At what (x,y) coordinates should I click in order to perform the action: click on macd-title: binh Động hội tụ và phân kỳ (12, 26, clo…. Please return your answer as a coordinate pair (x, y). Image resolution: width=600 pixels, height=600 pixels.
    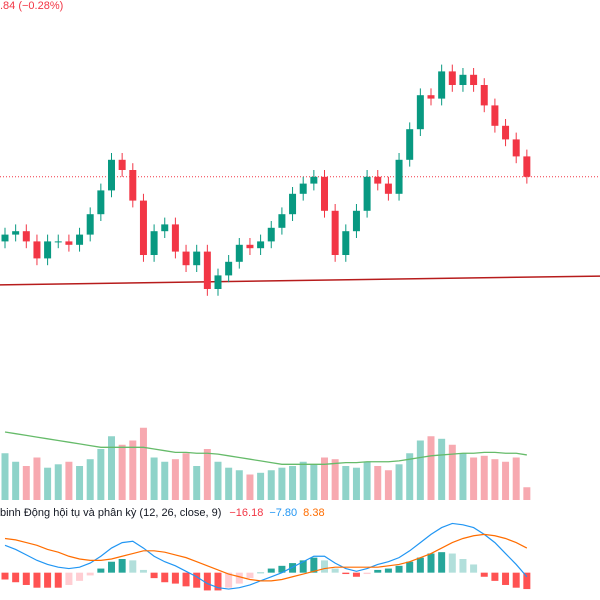
    Looking at the image, I should click on (110, 513).